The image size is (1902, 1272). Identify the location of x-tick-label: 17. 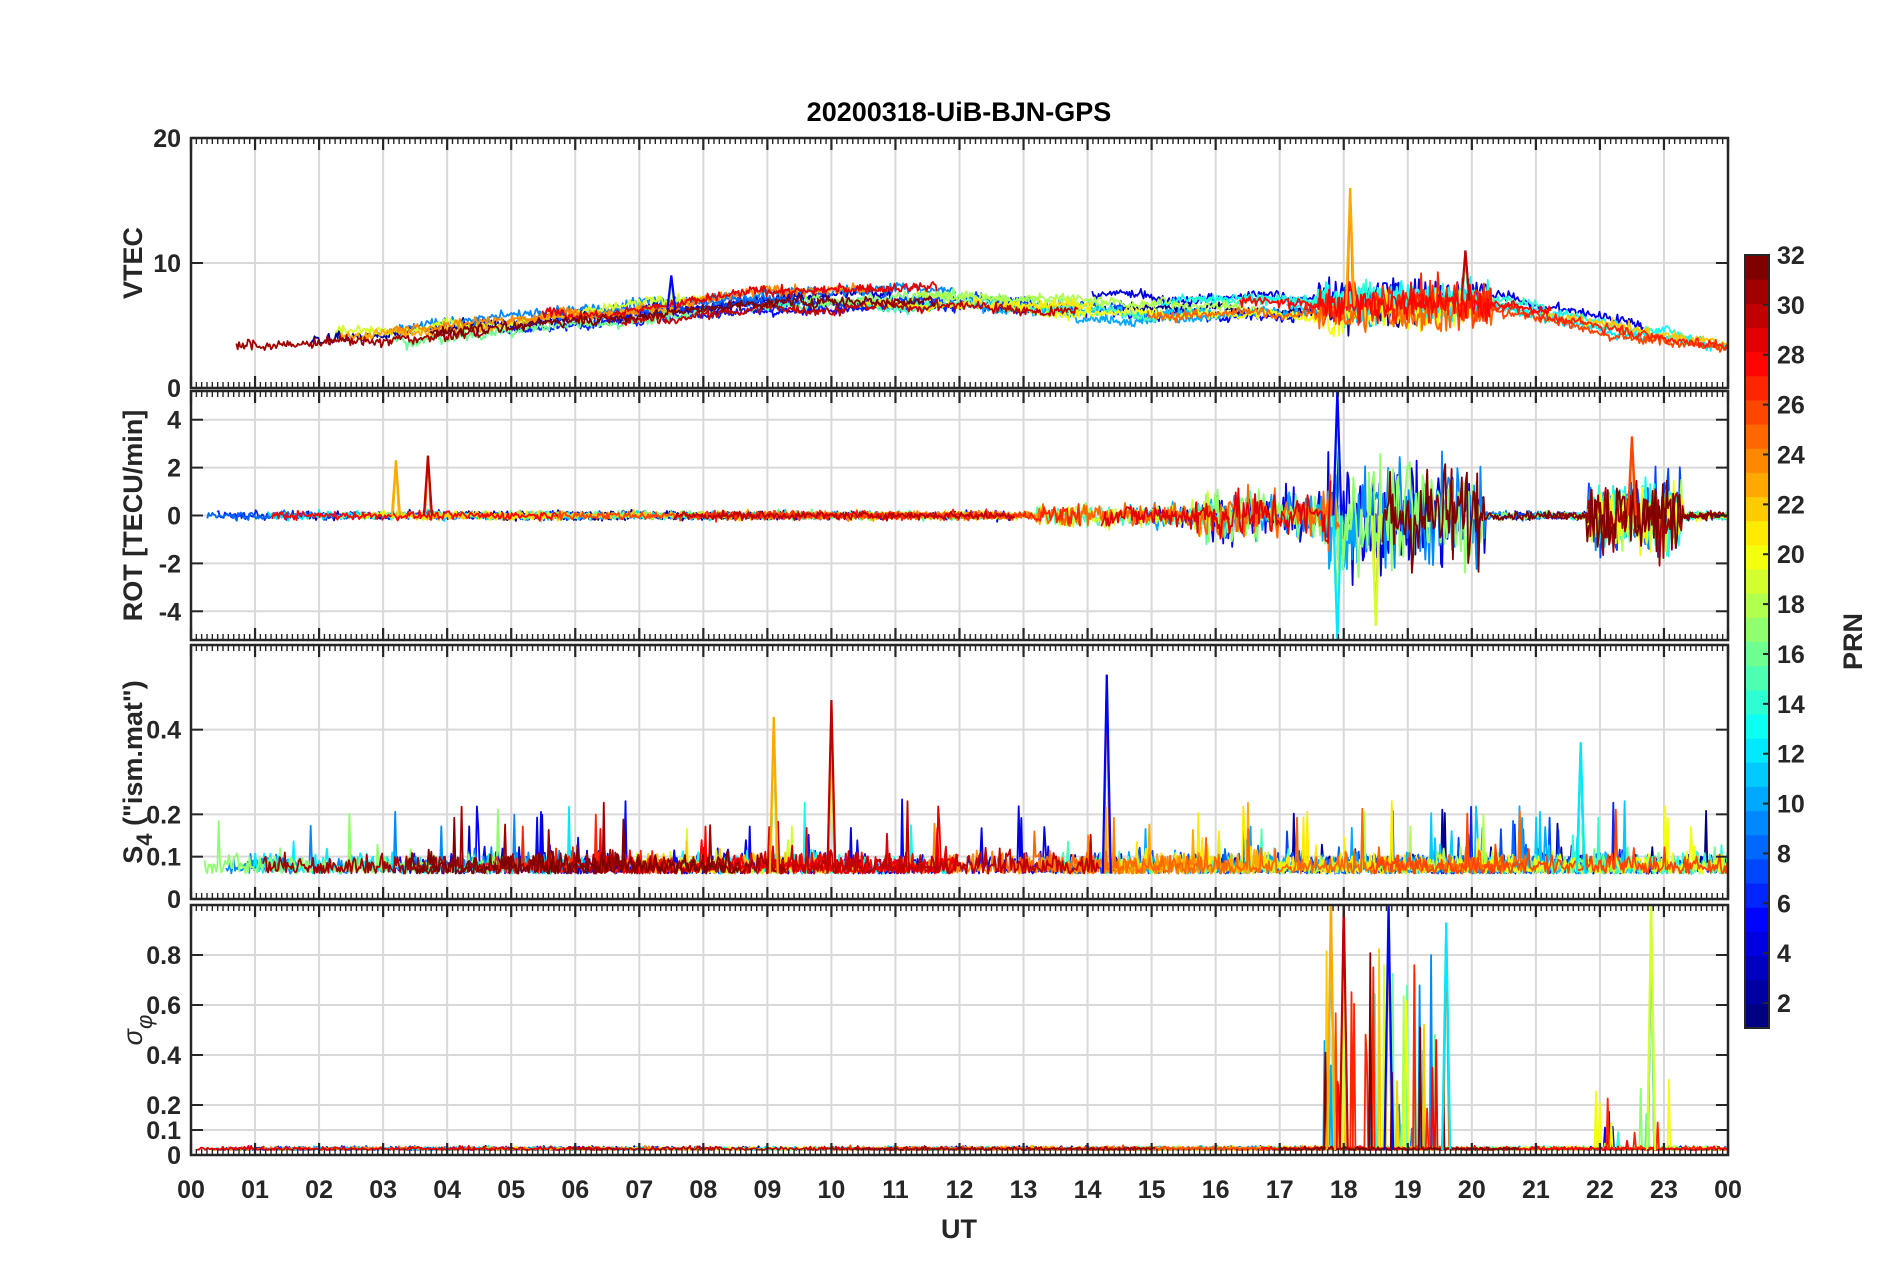
(1280, 1190).